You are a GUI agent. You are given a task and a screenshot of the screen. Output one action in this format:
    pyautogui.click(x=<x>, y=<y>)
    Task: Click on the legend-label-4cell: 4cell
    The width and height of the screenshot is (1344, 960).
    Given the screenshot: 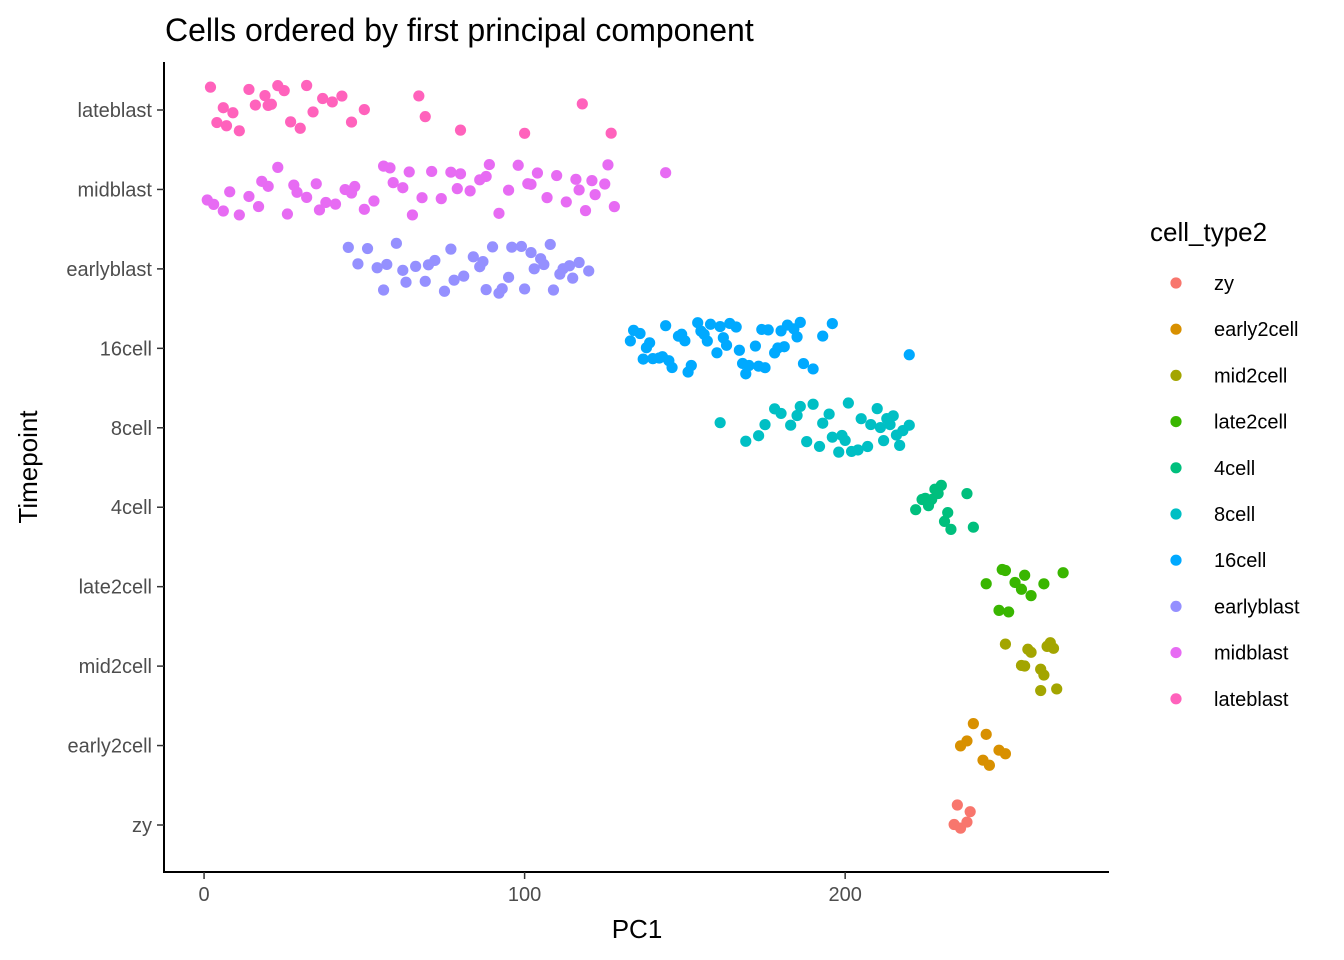 What is the action you would take?
    pyautogui.click(x=1234, y=469)
    